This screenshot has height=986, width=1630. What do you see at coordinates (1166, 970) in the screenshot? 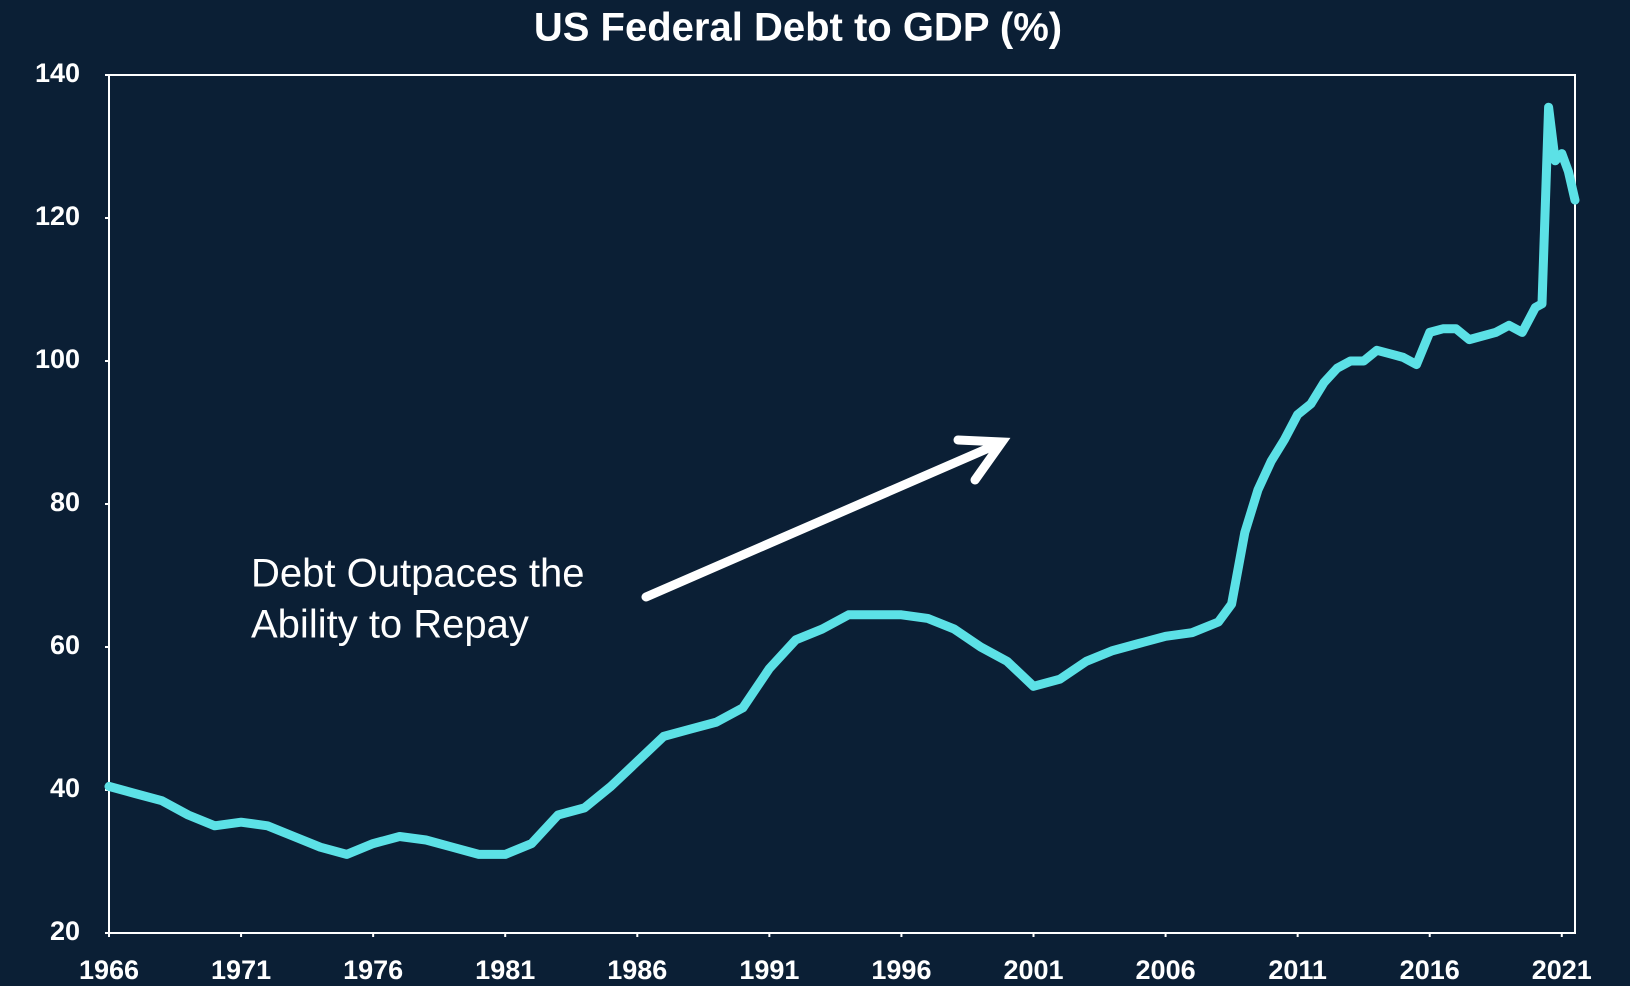
I see `x-tick-label: 2006` at bounding box center [1166, 970].